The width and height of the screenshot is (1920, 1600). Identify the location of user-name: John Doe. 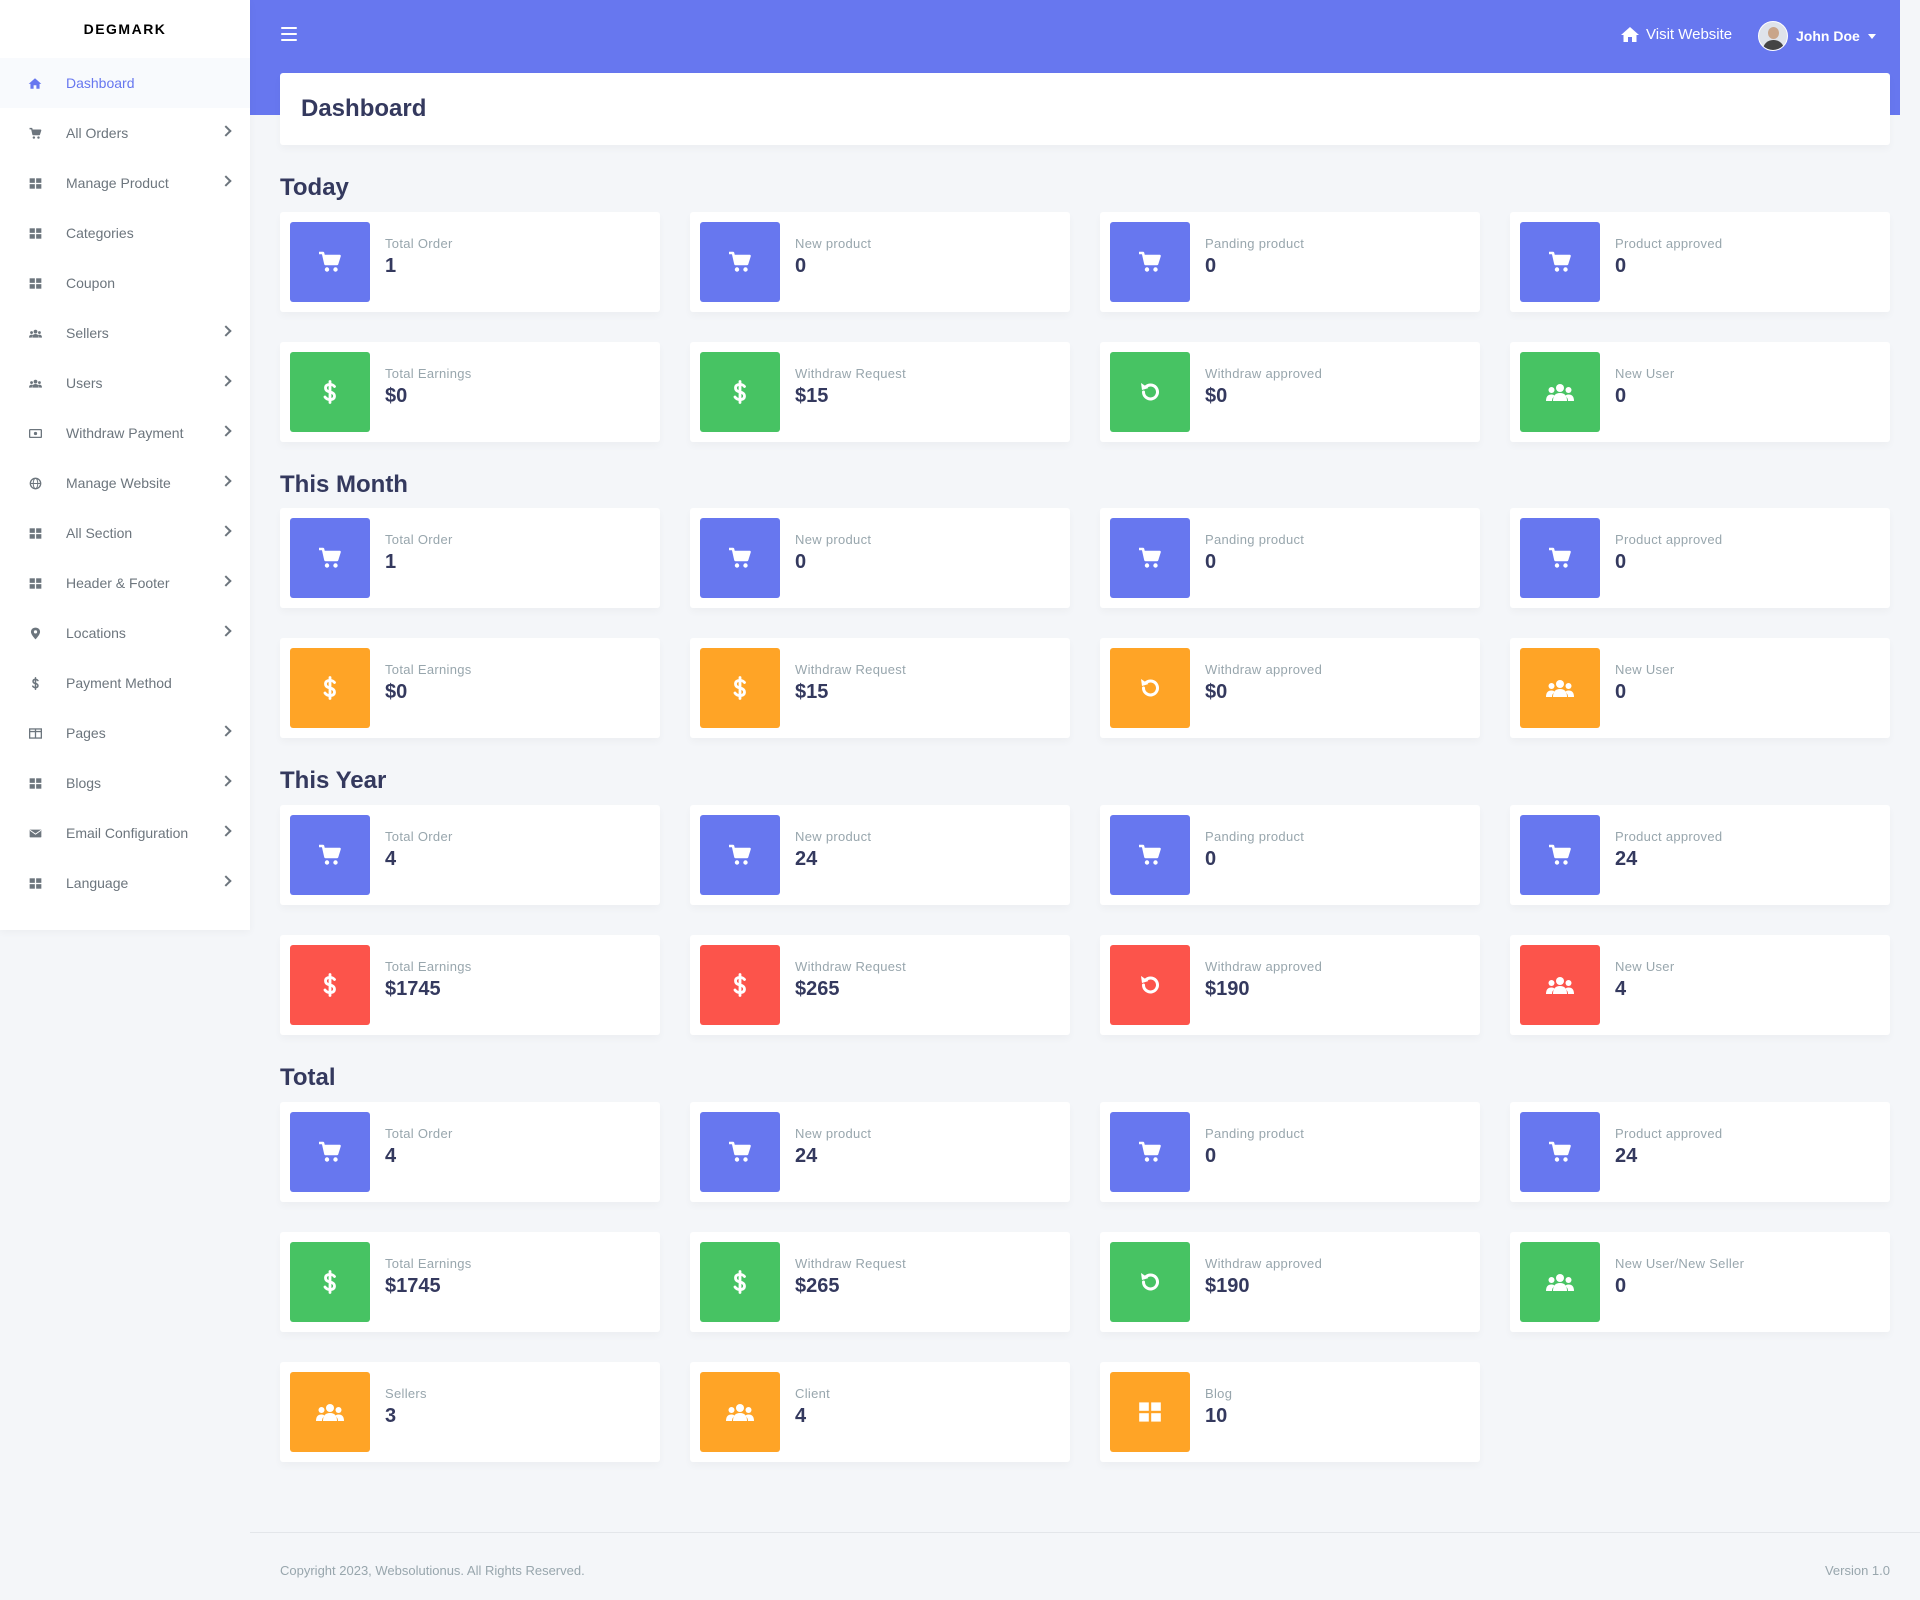
(1828, 36).